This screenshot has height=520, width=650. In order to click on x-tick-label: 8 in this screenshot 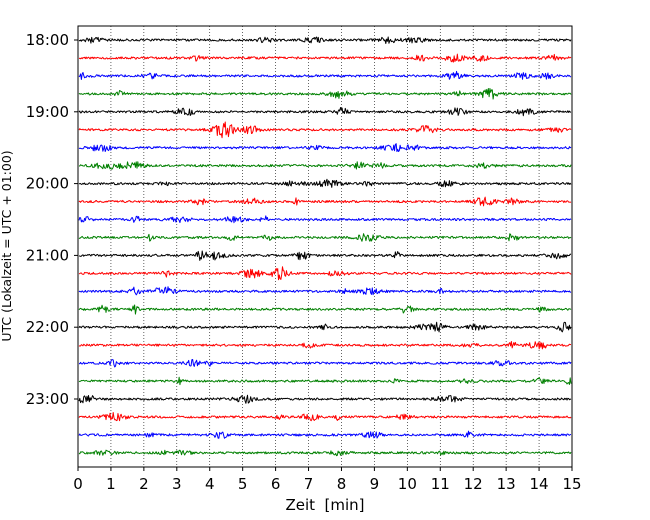, I will do `click(342, 484)`.